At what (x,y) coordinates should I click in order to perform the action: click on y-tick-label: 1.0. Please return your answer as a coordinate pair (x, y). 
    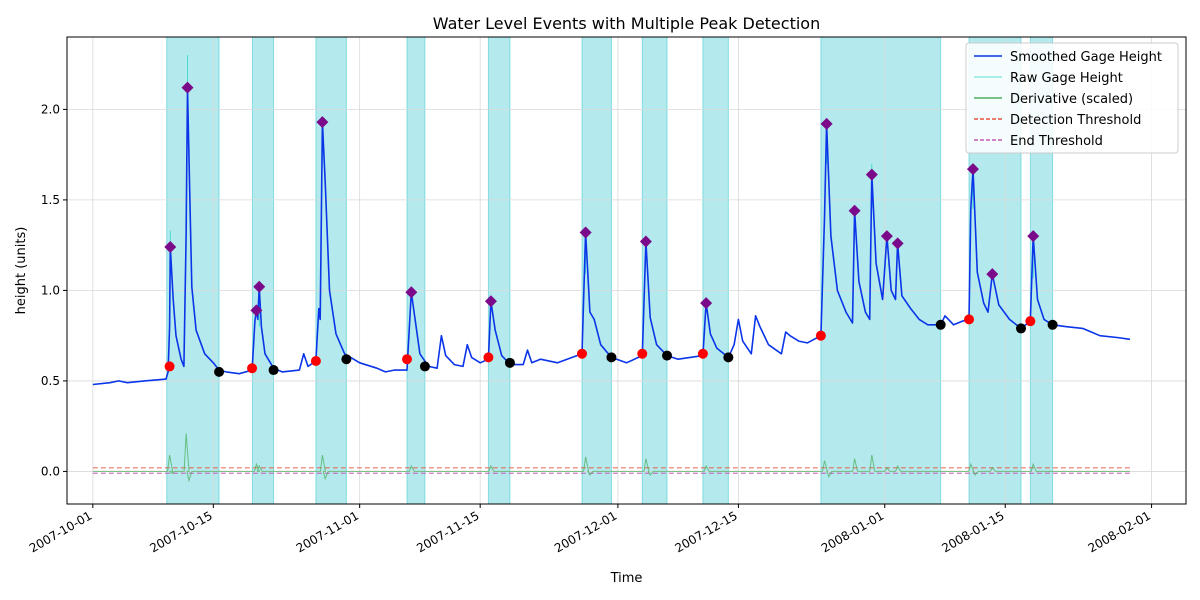
    Looking at the image, I should click on (50, 290).